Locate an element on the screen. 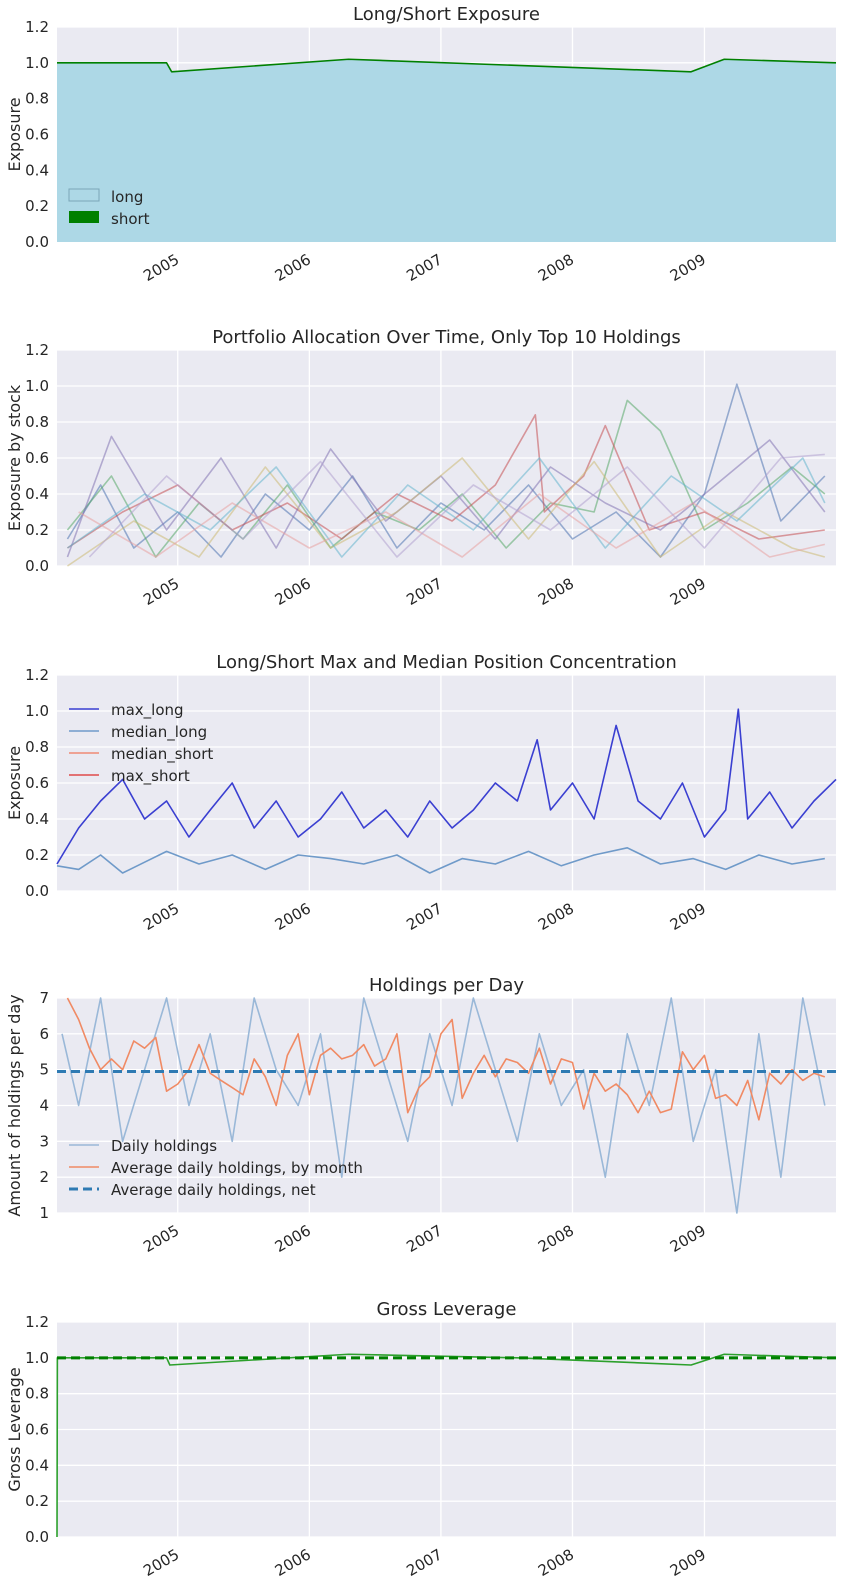  series-line-max-long is located at coordinates (446, 786).